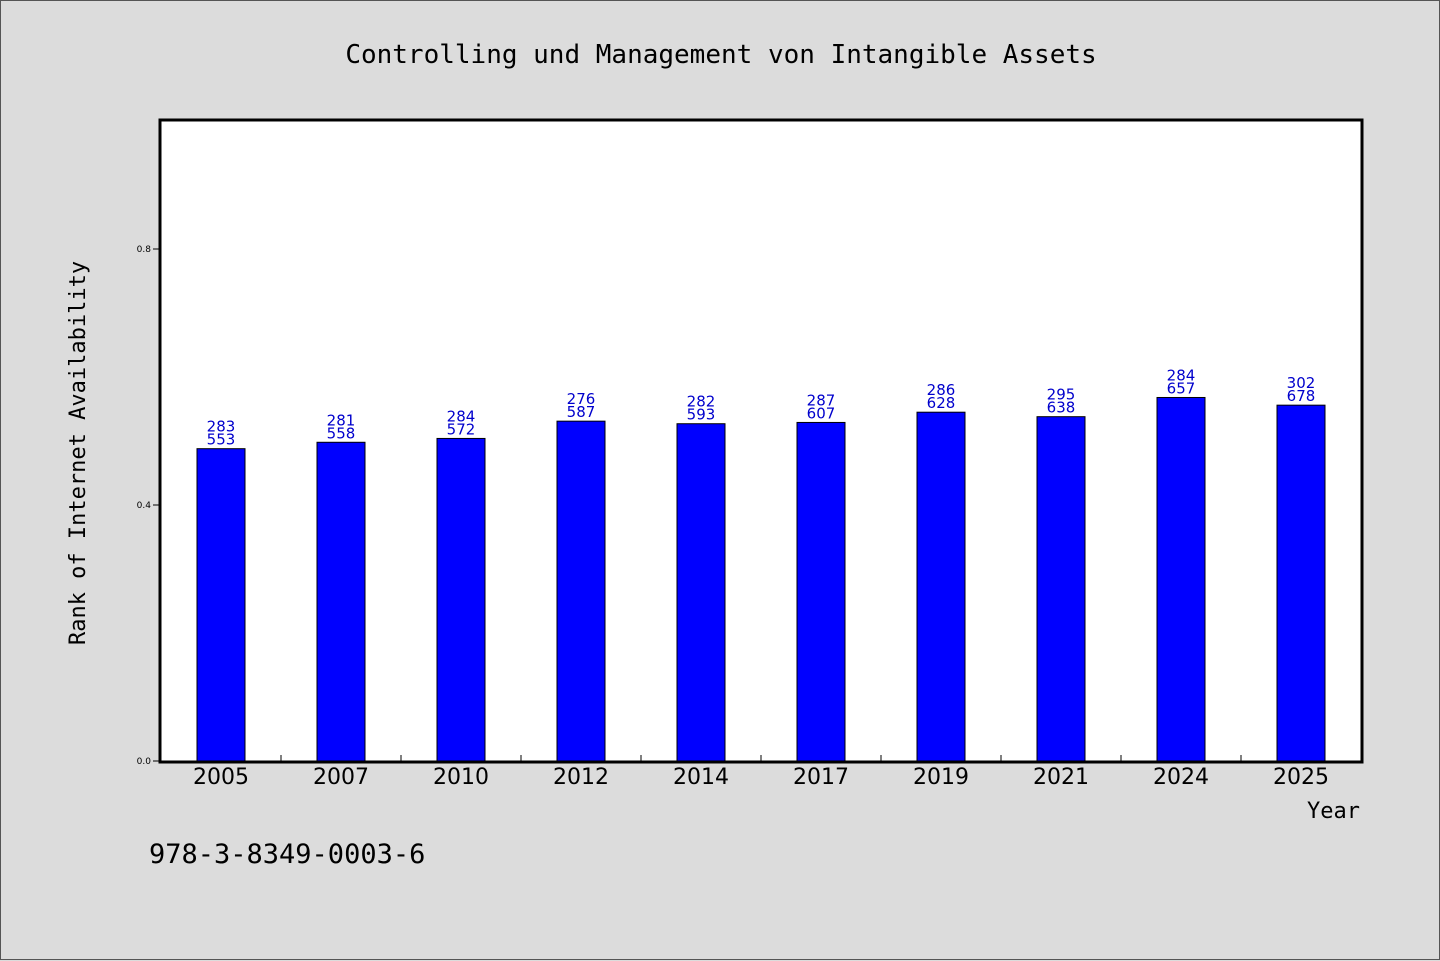 The width and height of the screenshot is (1440, 961). I want to click on data-label-top: 283, so click(221, 427).